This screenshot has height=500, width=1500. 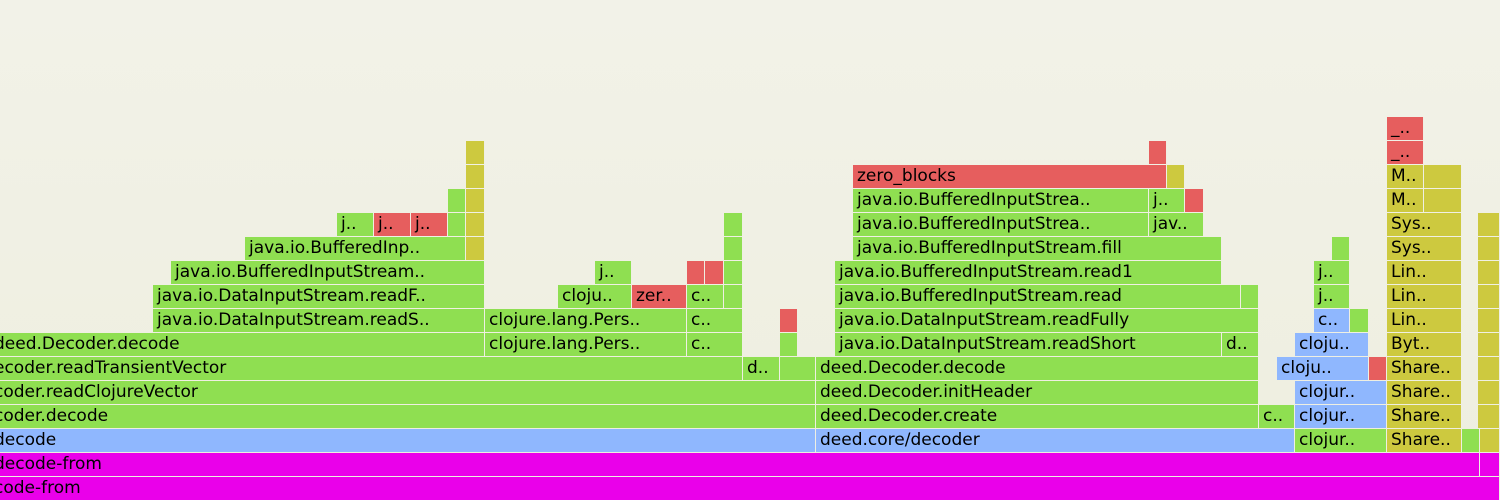 I want to click on flame-frame: ecoder.readTransientVector, so click(x=371, y=368).